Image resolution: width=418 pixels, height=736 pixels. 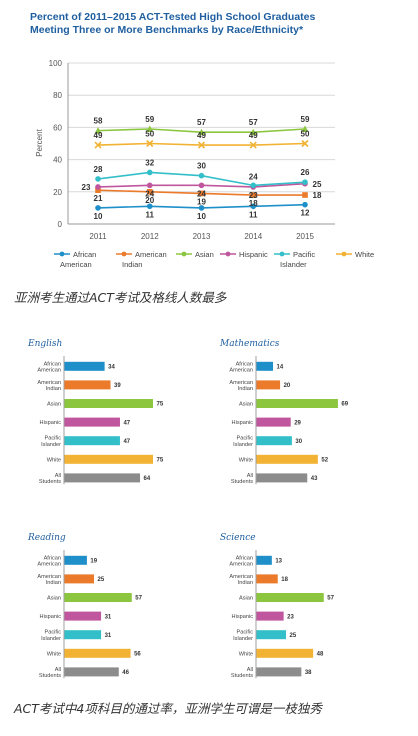 What do you see at coordinates (98, 169) in the screenshot?
I see `data-label: 28` at bounding box center [98, 169].